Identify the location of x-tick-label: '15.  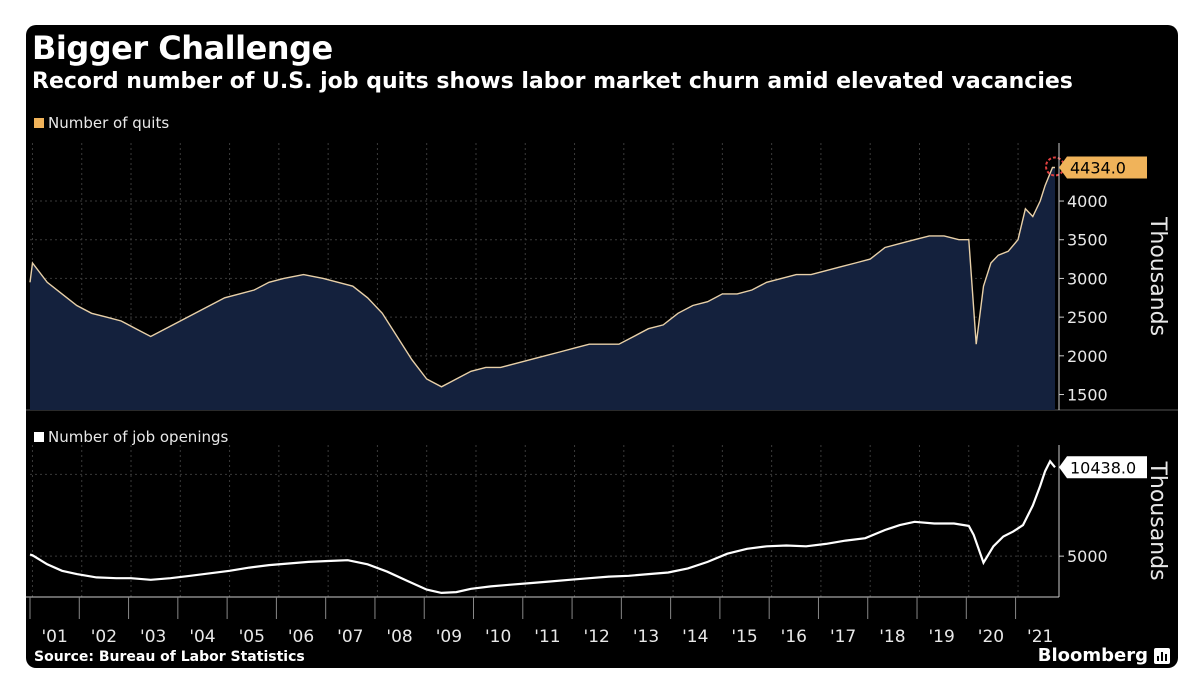
(744, 637).